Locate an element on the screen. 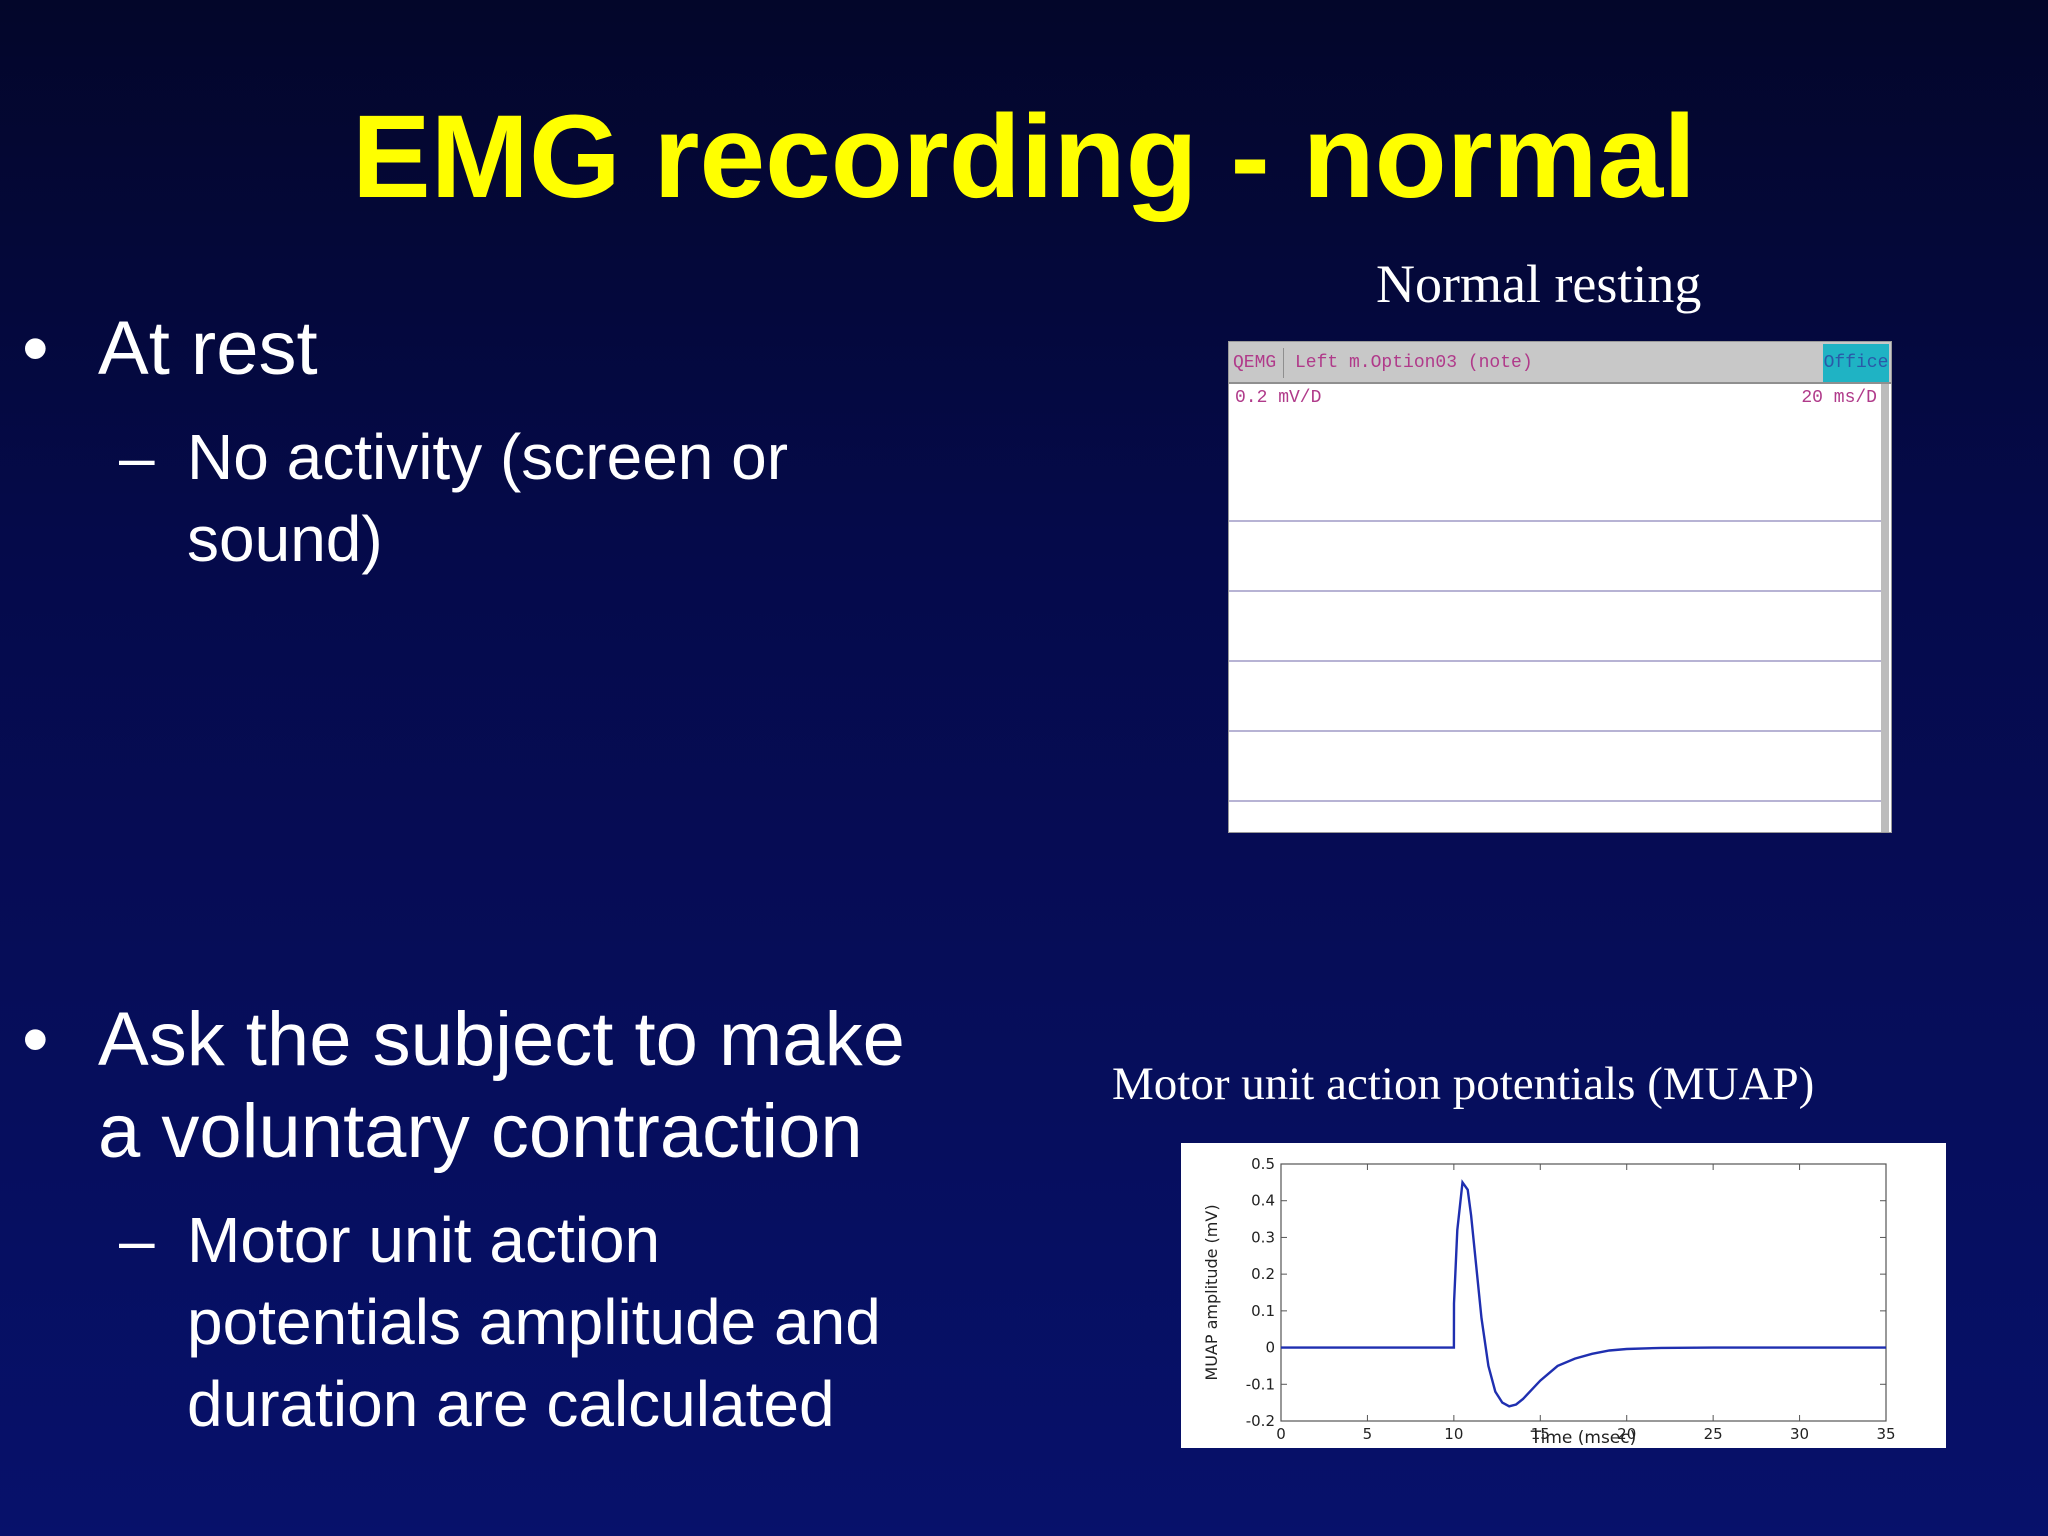  emg-screen-caption: Normal resting is located at coordinates (1539, 284).